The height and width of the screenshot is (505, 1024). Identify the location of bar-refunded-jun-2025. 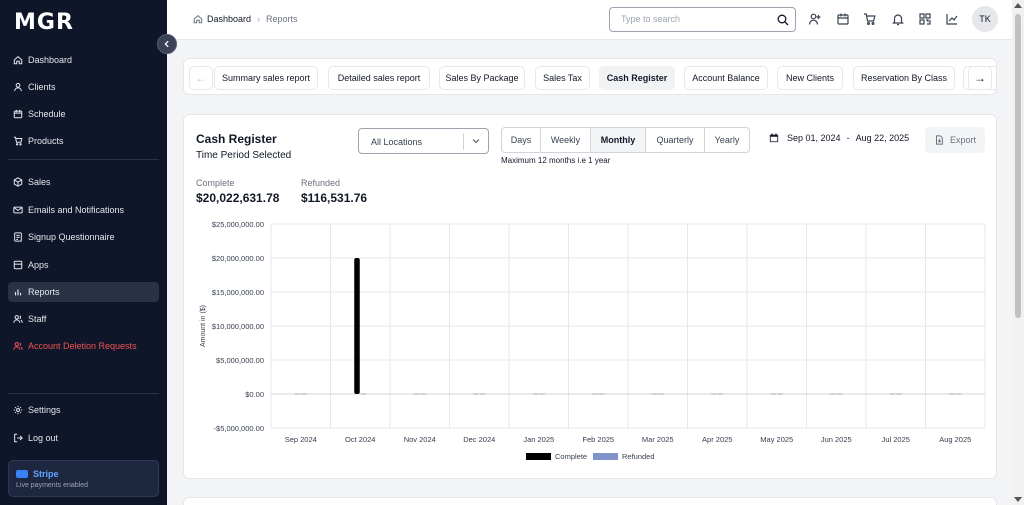
(839, 394).